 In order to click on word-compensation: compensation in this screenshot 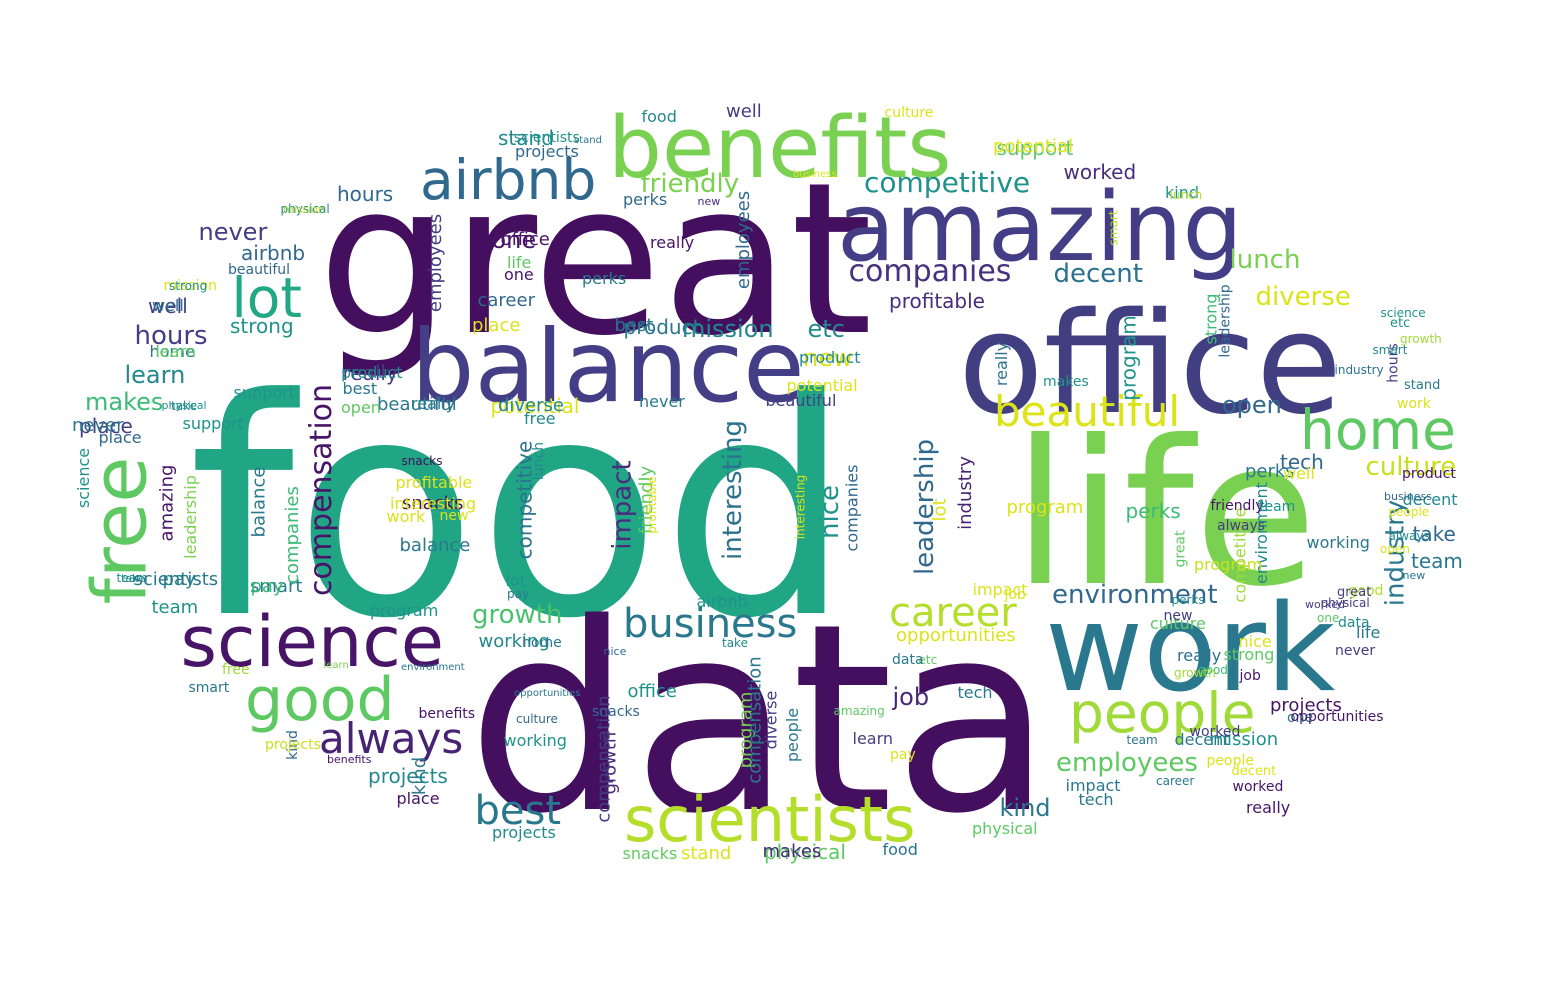, I will do `click(322, 490)`.